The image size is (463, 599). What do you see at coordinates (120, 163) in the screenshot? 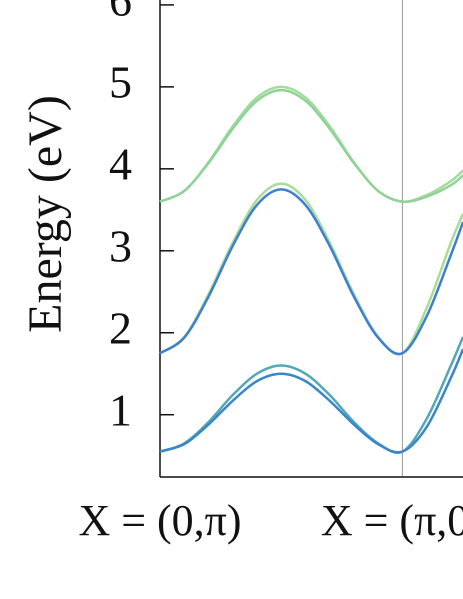
I see `y-tick-label: 4` at bounding box center [120, 163].